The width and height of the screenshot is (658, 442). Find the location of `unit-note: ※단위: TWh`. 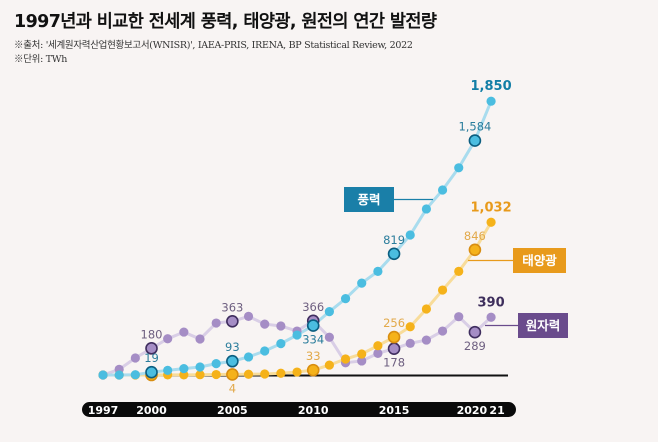

unit-note: ※단위: TWh is located at coordinates (41, 59).